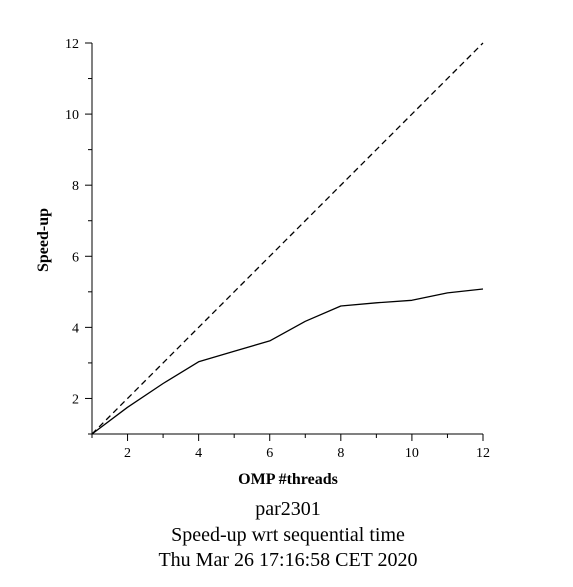 Image resolution: width=573 pixels, height=587 pixels. What do you see at coordinates (127, 453) in the screenshot?
I see `x-tick-label: 2` at bounding box center [127, 453].